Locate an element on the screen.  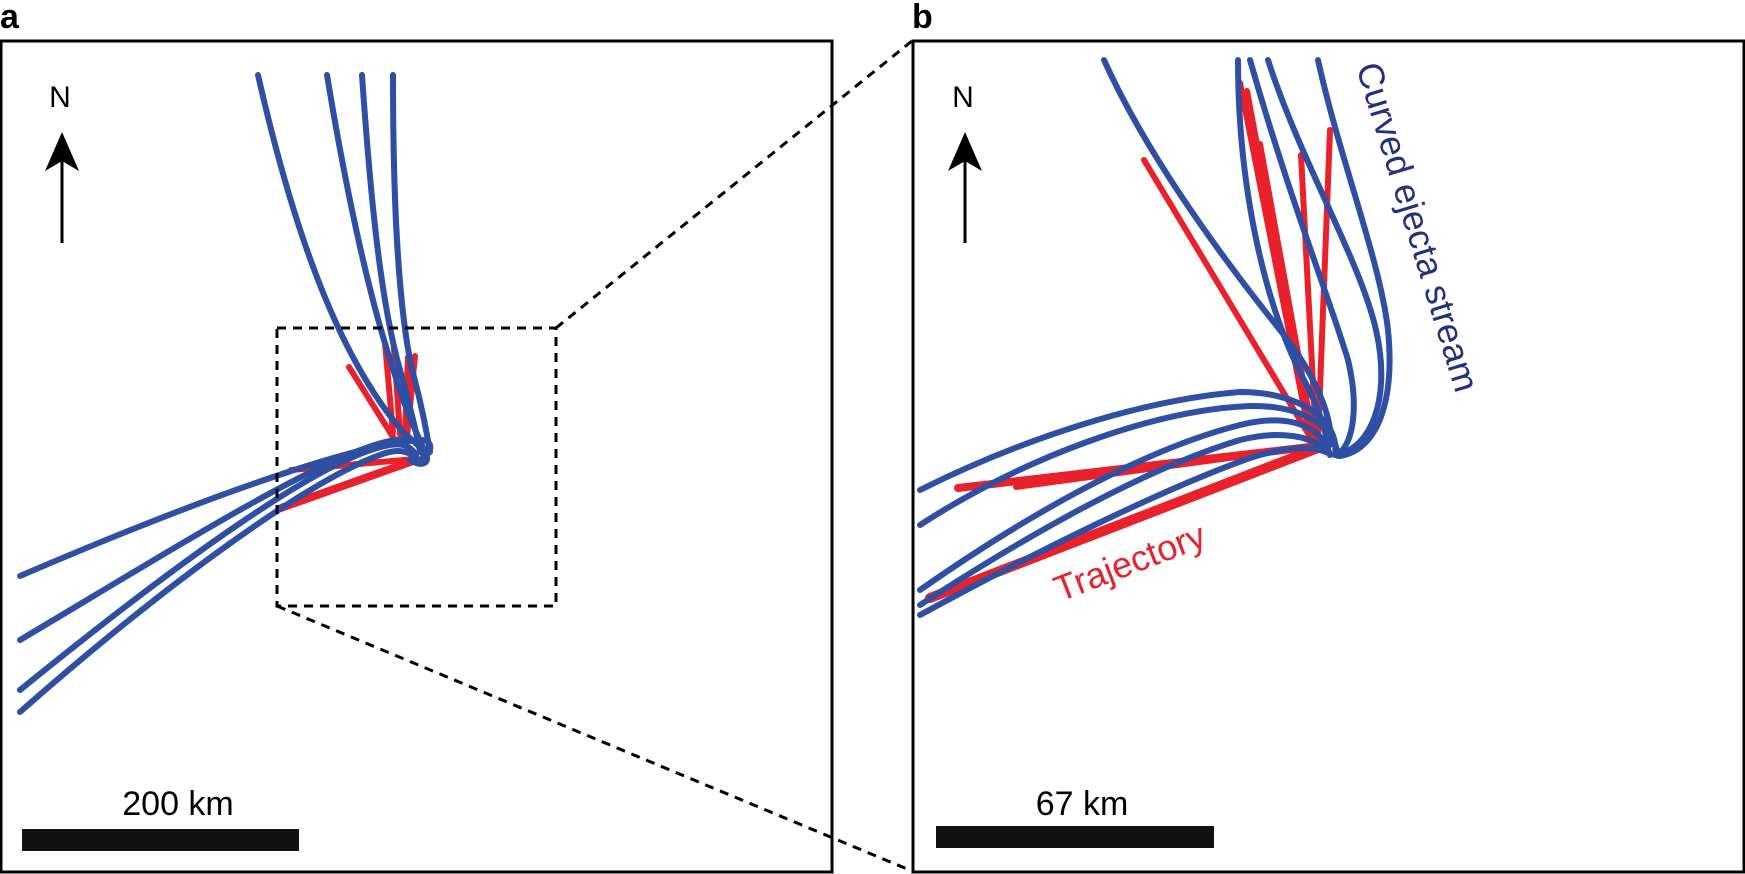
inset-box is located at coordinates (416, 467).